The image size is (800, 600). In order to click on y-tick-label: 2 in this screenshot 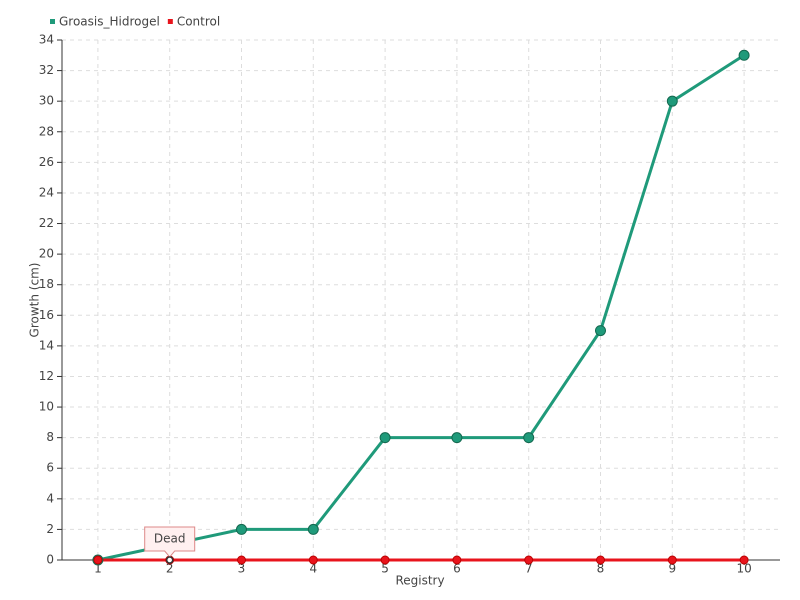, I will do `click(50, 529)`.